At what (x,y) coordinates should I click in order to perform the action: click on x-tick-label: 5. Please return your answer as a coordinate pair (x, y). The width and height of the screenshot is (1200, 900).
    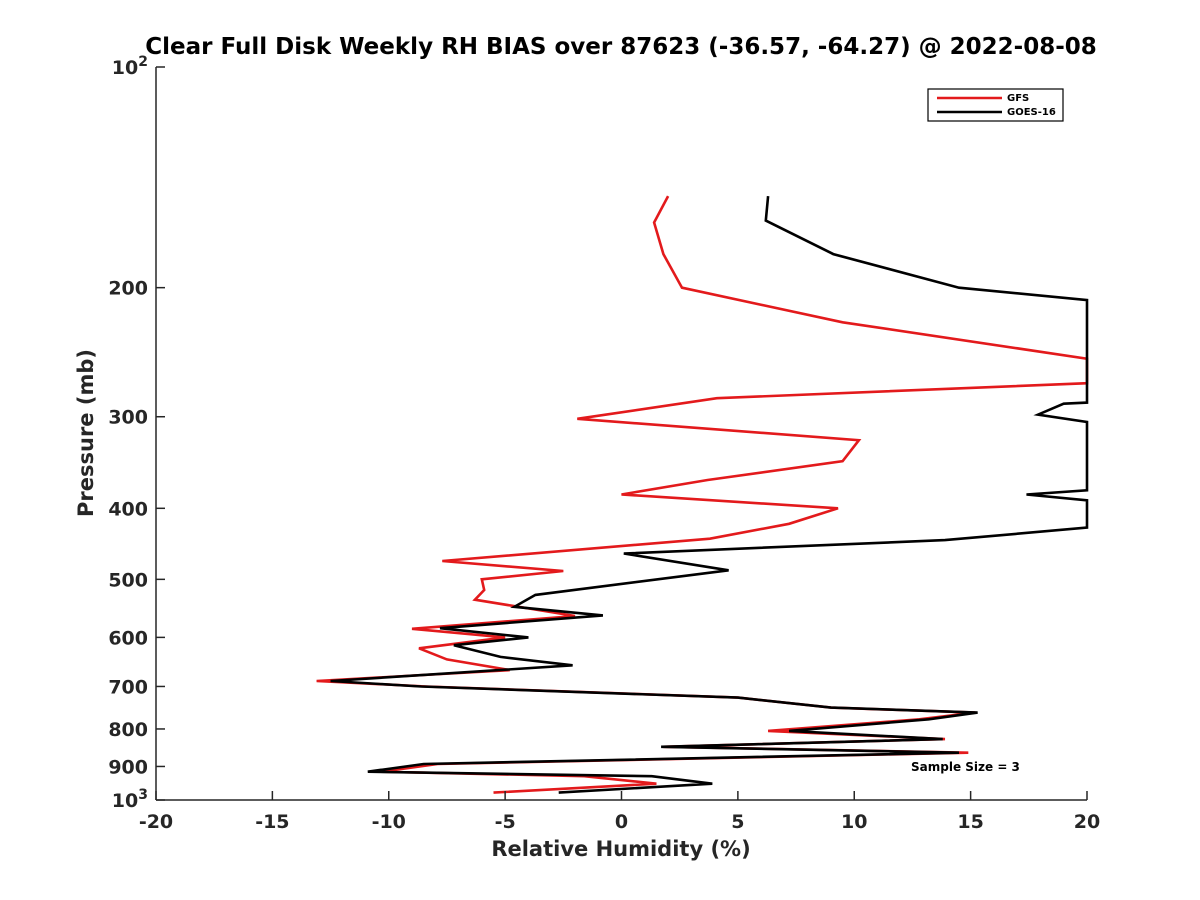
    Looking at the image, I should click on (737, 822).